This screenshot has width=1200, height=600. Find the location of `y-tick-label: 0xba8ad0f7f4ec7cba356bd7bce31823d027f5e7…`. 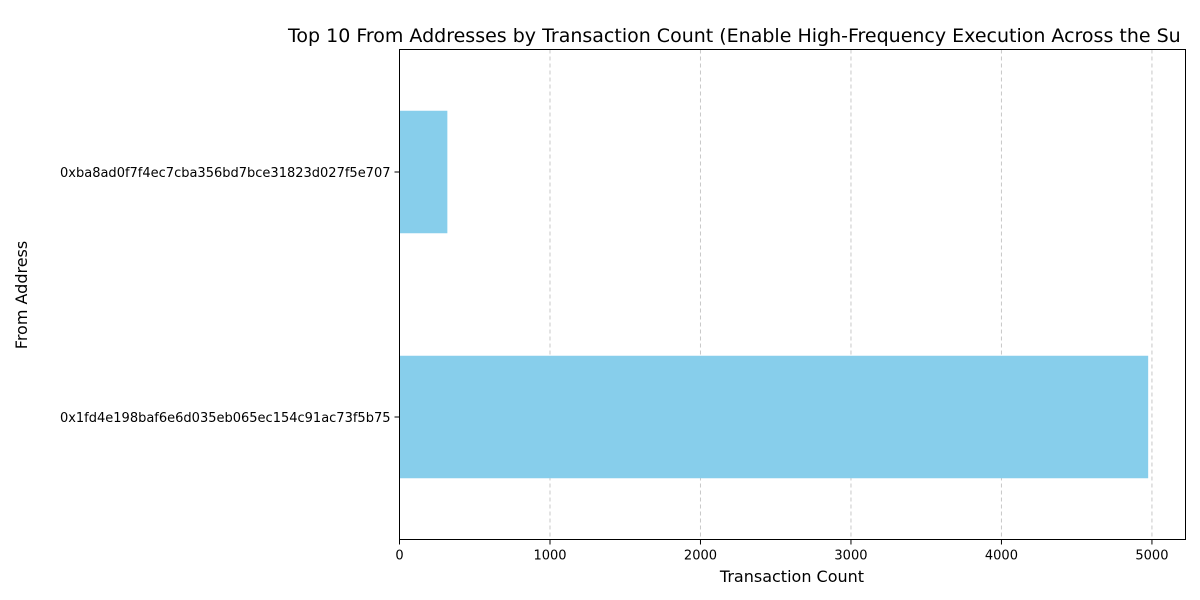

y-tick-label: 0xba8ad0f7f4ec7cba356bd7bce31823d027f5e7… is located at coordinates (225, 173).